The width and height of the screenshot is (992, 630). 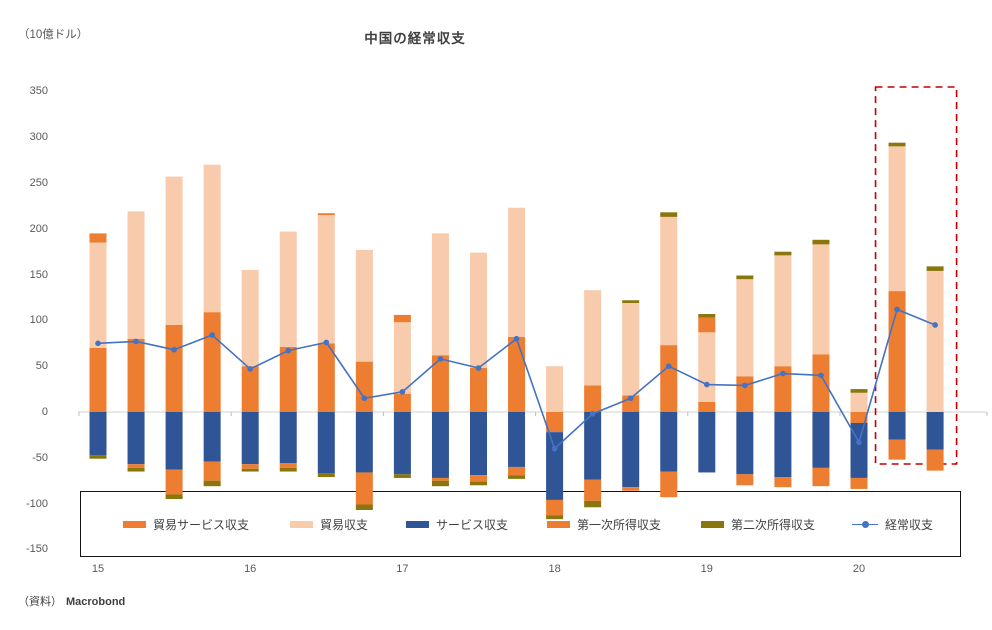 I want to click on legend-label: 貿易サービス収支, so click(x=201, y=524).